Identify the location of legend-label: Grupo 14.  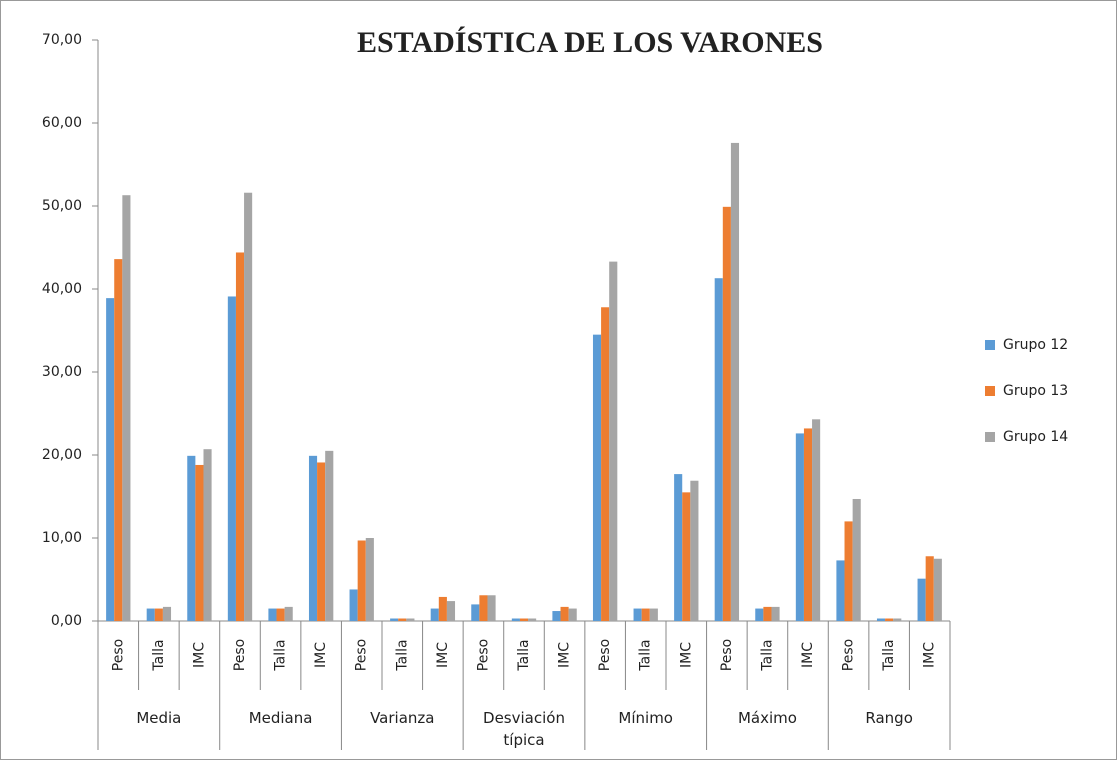
(1035, 437).